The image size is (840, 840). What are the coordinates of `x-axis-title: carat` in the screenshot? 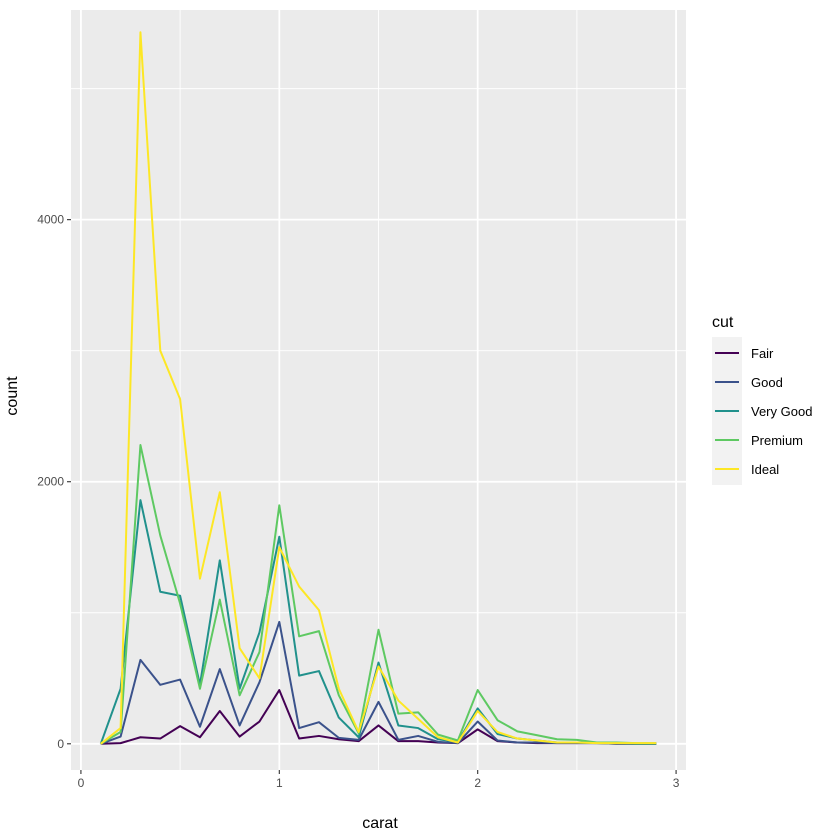 It's located at (380, 823).